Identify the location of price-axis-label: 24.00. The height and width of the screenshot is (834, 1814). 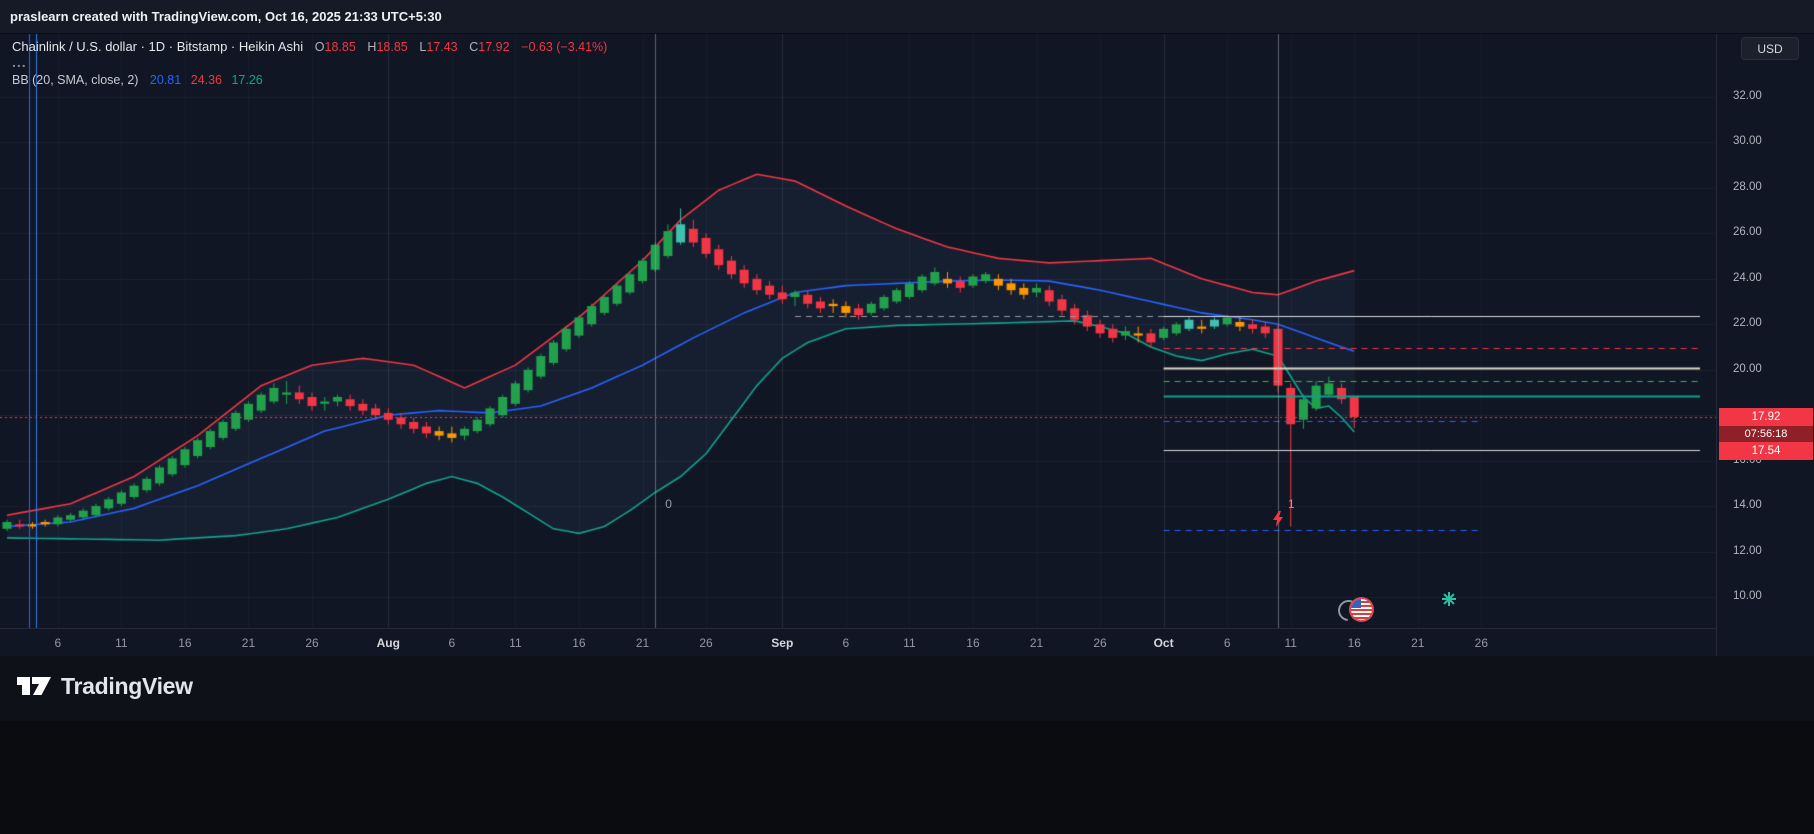
(1747, 277).